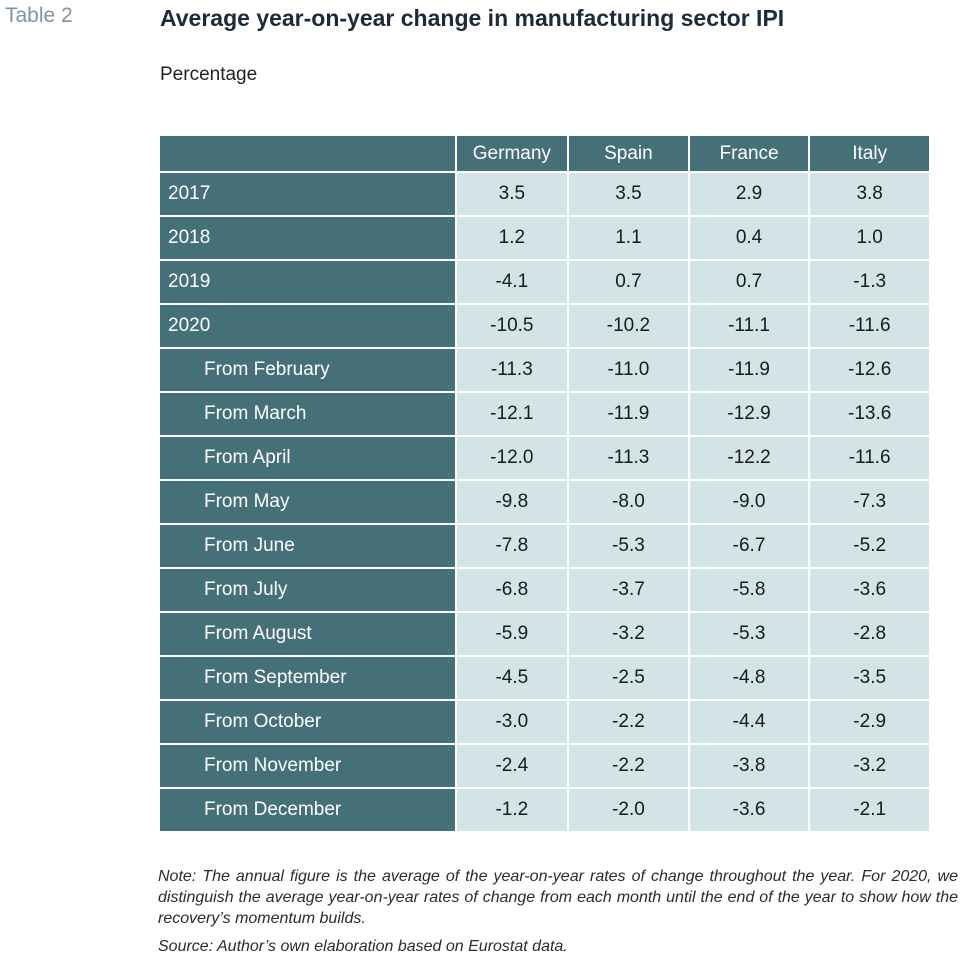 The image size is (969, 964). What do you see at coordinates (512, 634) in the screenshot?
I see `value-cell: -5.9` at bounding box center [512, 634].